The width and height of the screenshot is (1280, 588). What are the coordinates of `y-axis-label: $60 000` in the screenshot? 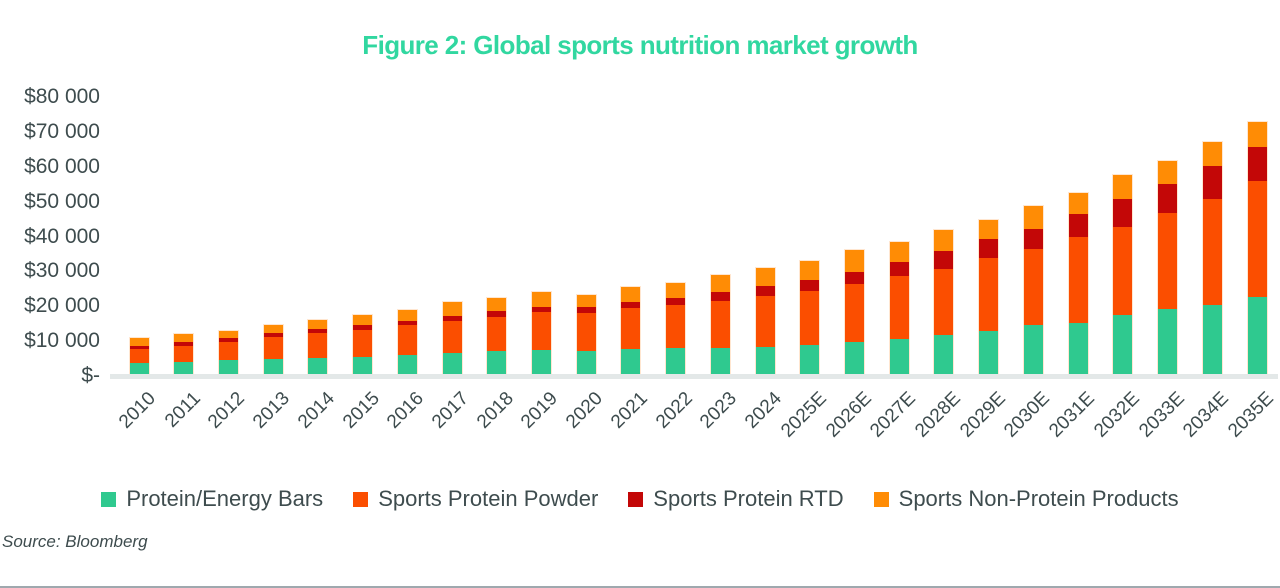 It's located at (62, 166).